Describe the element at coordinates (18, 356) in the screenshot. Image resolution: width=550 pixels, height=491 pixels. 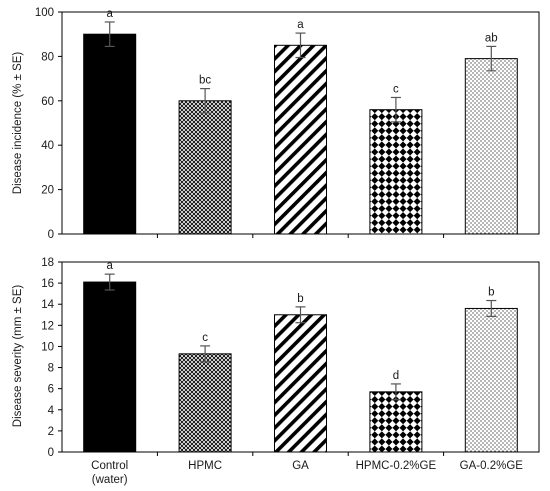
I see `y-axis-label: Disease severity (mm ± SE)` at that location.